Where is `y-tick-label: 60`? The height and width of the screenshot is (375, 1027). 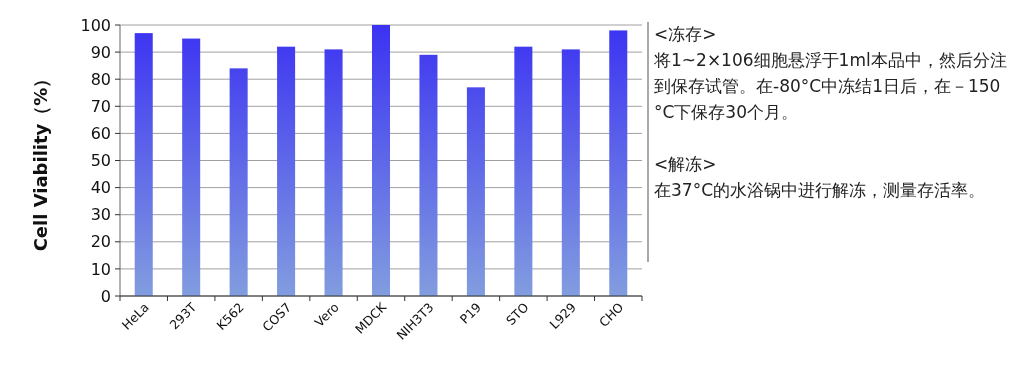
y-tick-label: 60 is located at coordinates (100, 133).